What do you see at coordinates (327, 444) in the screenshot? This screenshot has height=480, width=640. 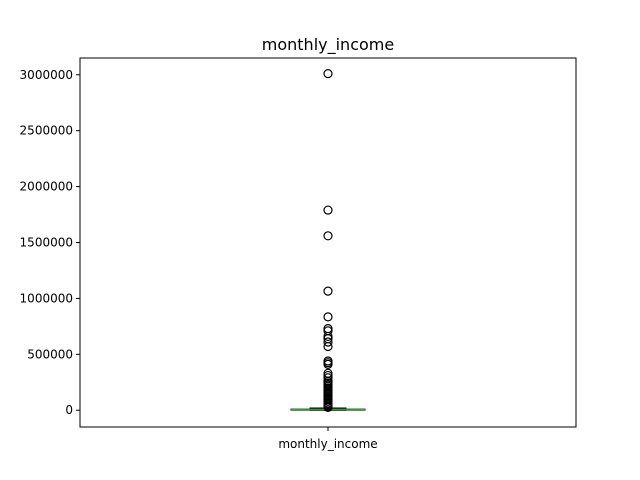 I see `x-tick-label: monthly_income` at bounding box center [327, 444].